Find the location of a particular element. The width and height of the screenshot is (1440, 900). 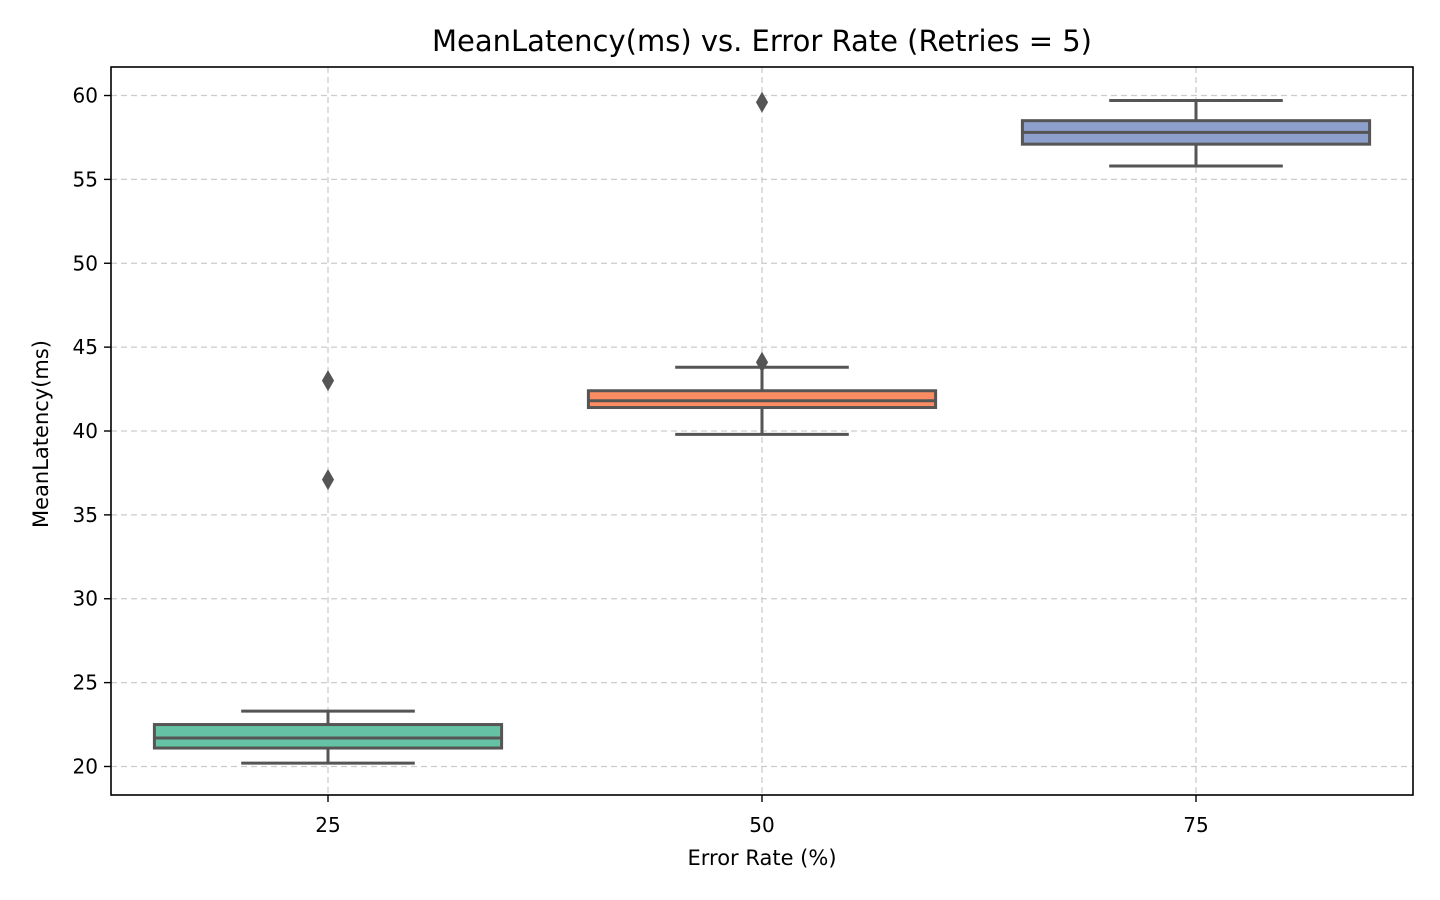

x-tick-label: 50 is located at coordinates (761, 825).